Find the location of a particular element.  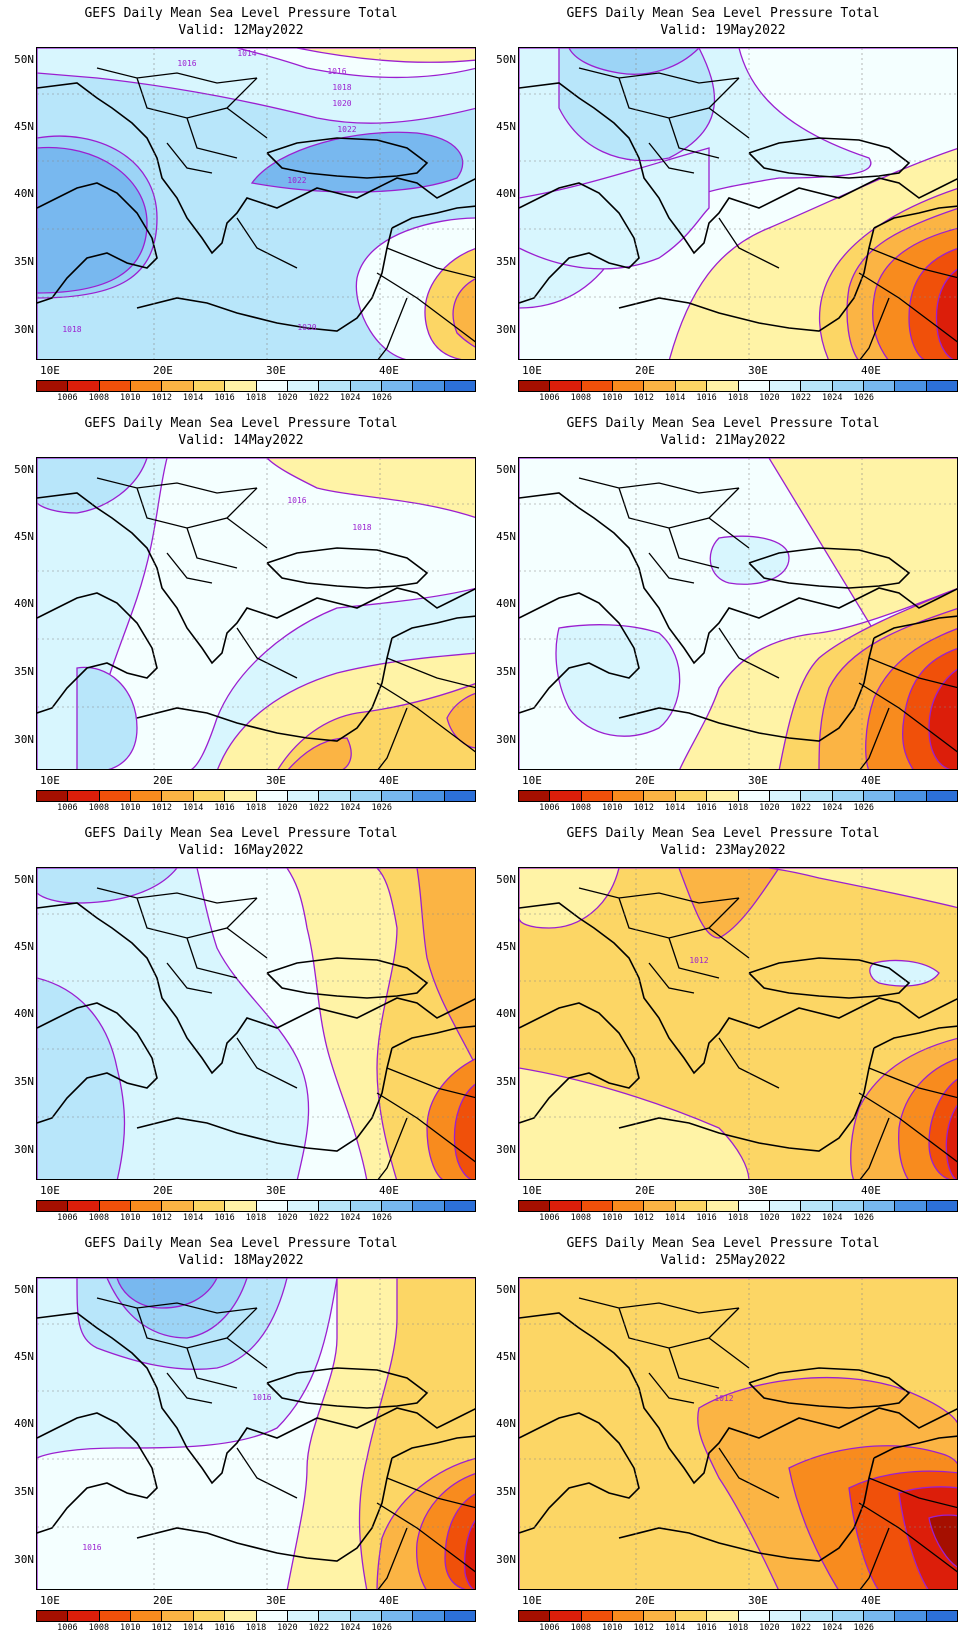

colorbar-label: 1026 is located at coordinates (863, 1218).